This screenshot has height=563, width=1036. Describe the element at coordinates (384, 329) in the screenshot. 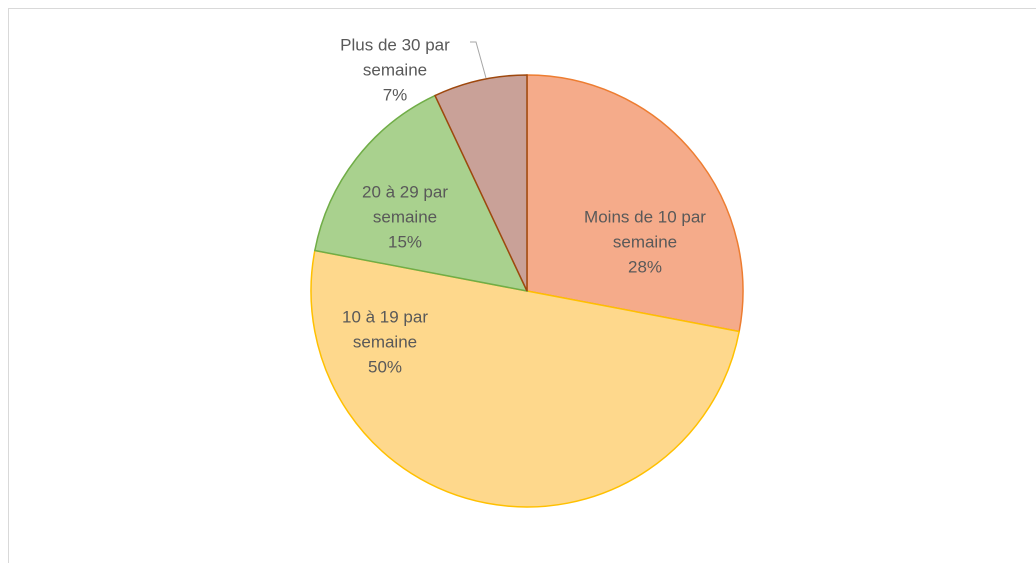

I see `category-label: 10 à 19 par semaine` at that location.